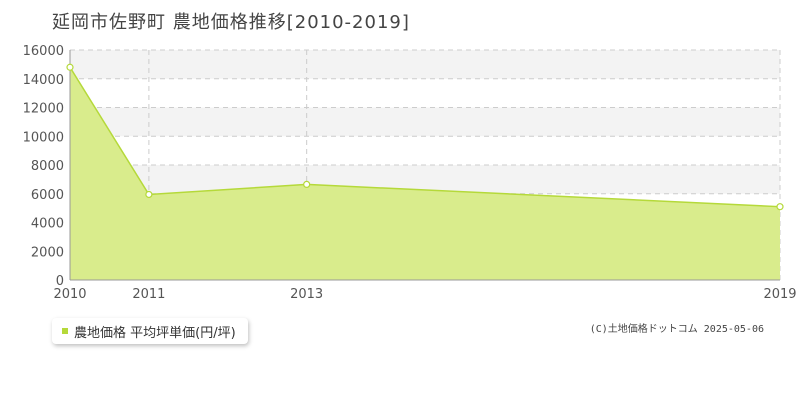 The height and width of the screenshot is (400, 800). I want to click on y-tick-label: 16000, so click(43, 51).